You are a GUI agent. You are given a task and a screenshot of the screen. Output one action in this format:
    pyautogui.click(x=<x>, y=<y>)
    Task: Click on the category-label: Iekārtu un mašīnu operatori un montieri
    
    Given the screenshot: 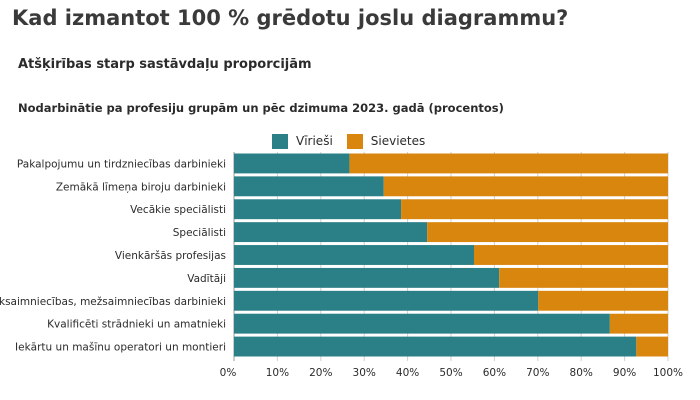 What is the action you would take?
    pyautogui.click(x=120, y=348)
    